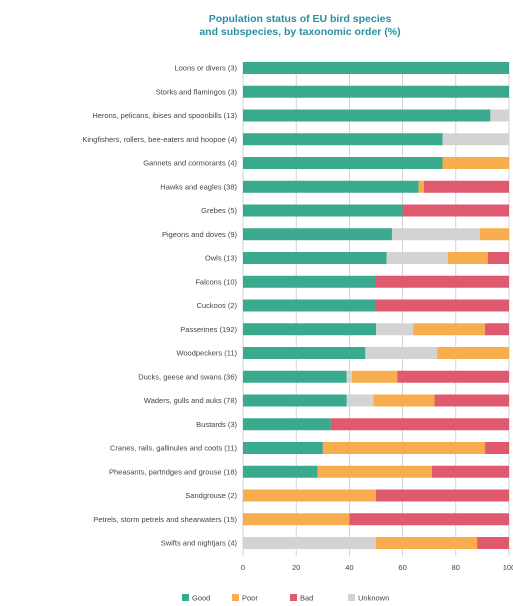 The height and width of the screenshot is (606, 513). I want to click on x-tick-label: 100, so click(508, 567).